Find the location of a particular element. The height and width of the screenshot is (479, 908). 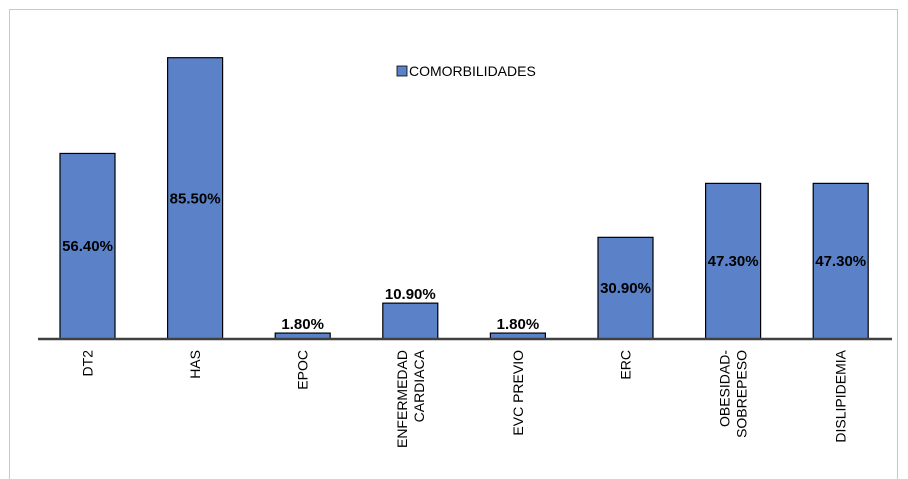

data-label: 30.90% is located at coordinates (625, 288).